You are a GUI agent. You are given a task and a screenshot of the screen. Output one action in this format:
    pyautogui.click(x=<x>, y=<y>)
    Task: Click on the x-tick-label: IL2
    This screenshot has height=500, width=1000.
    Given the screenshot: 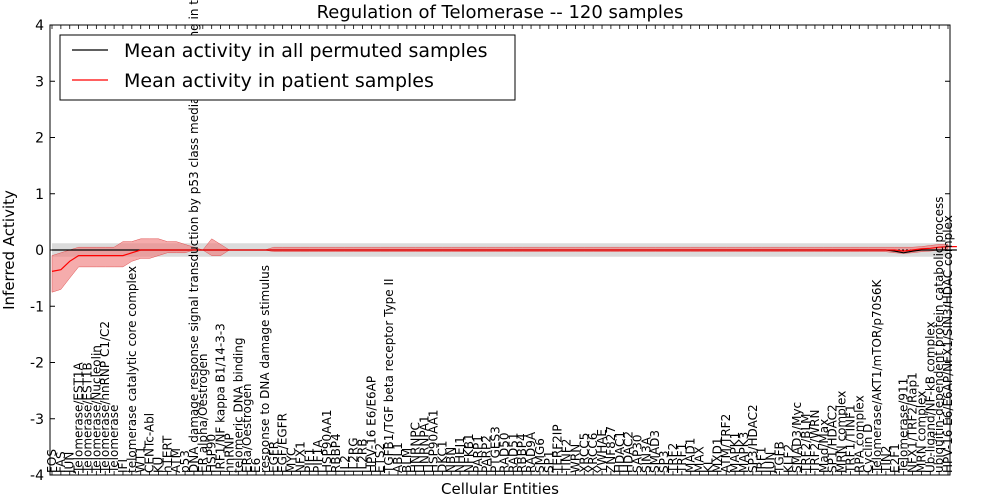 What is the action you would take?
    pyautogui.click(x=345, y=464)
    